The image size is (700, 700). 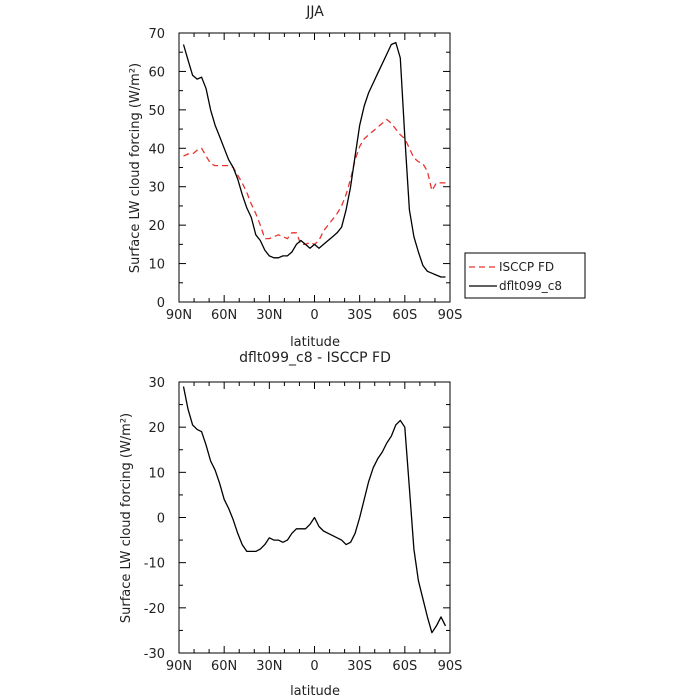 What do you see at coordinates (269, 666) in the screenshot?
I see `bottom-x-tick-label: 30N` at bounding box center [269, 666].